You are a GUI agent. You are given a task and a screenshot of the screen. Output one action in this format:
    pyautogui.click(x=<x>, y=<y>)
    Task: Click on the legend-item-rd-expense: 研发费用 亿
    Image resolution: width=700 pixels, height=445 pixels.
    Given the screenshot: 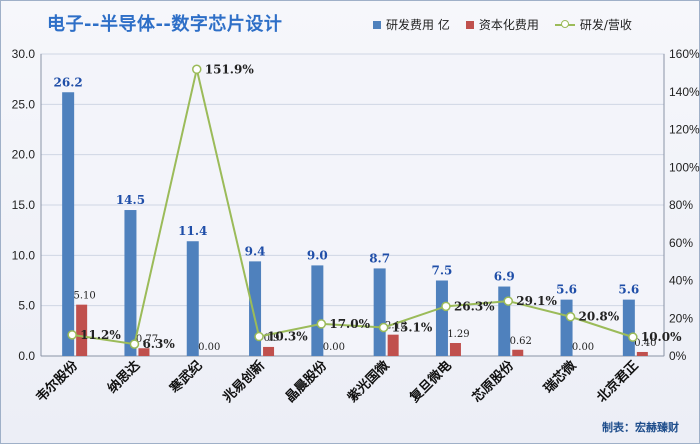 What is the action you would take?
    pyautogui.click(x=411, y=24)
    